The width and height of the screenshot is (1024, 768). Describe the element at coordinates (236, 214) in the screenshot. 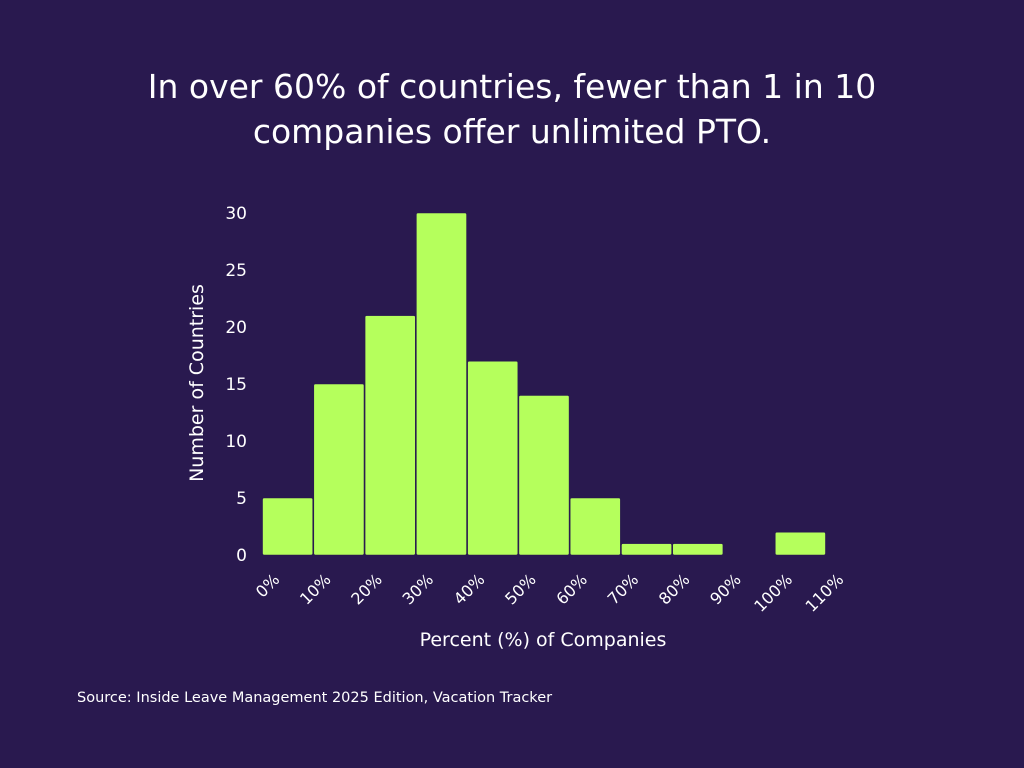

I see `y-tick-label: 30` at that location.